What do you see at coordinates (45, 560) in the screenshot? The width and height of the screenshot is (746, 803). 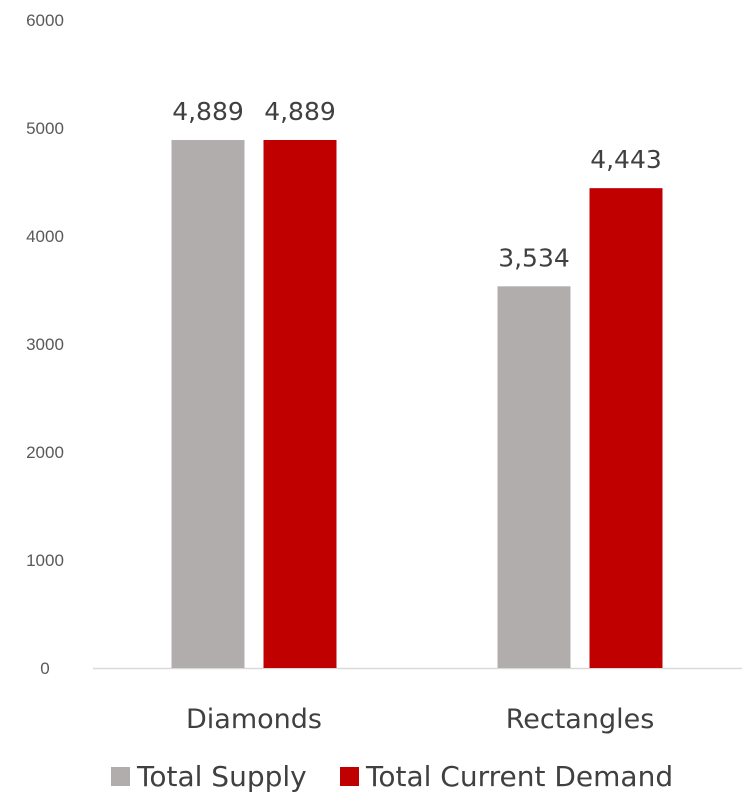 I see `y-tick-label: 1000` at bounding box center [45, 560].